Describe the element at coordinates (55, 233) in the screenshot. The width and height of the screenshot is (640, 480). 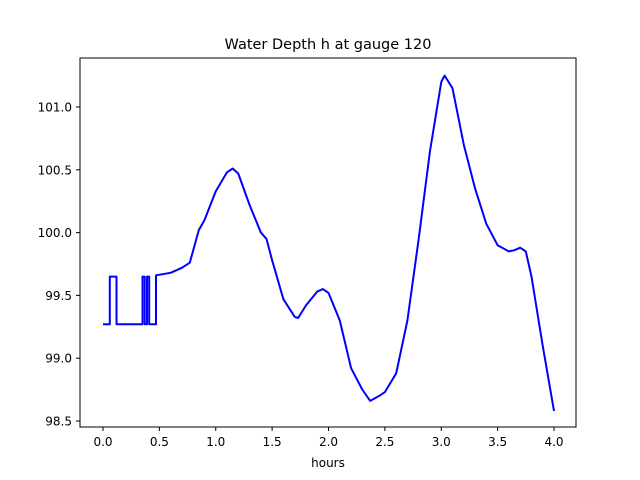
I see `y-tick-label: 100.0` at that location.